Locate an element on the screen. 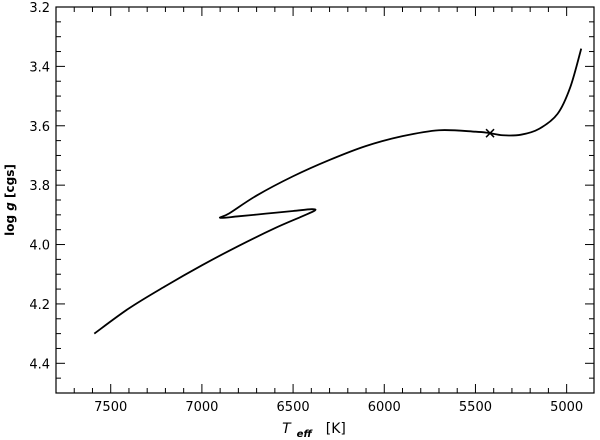 The width and height of the screenshot is (600, 440). y-tick-label: 3.2 is located at coordinates (39, 8).